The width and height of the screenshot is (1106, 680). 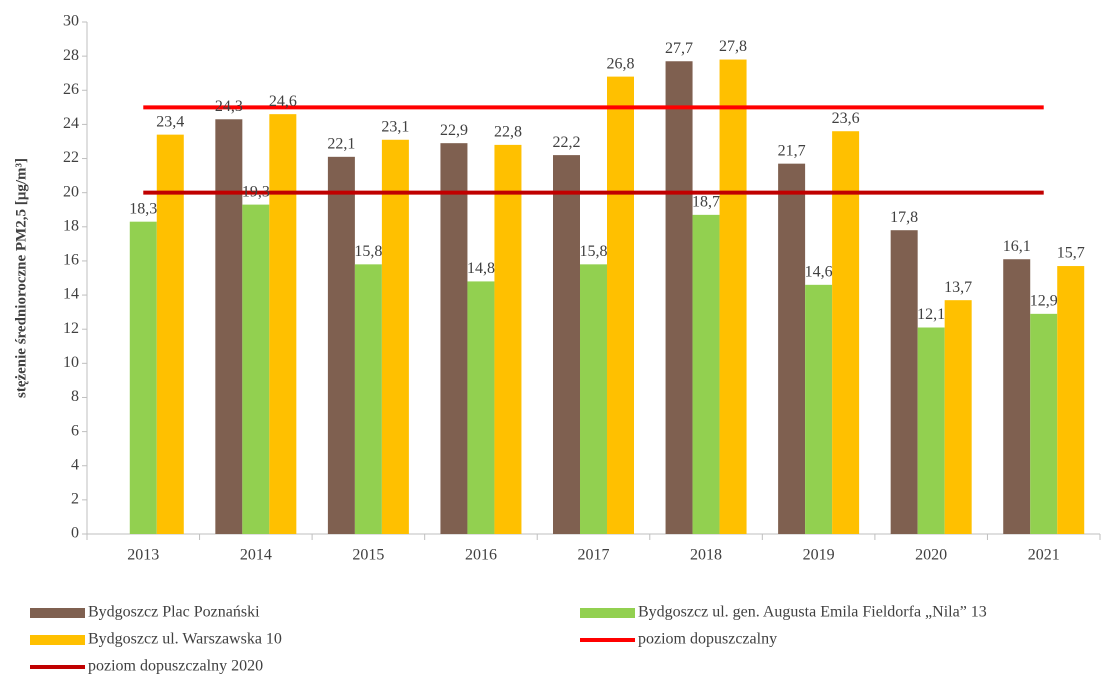 I want to click on data-label: 27,8, so click(x=733, y=46).